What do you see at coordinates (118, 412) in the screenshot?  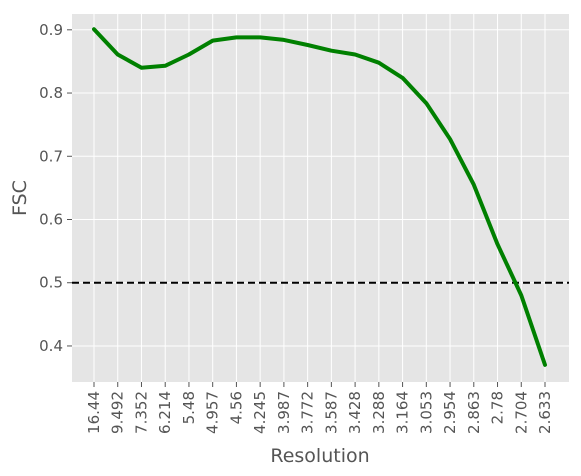 I see `x-tick-label: 9.492` at bounding box center [118, 412].